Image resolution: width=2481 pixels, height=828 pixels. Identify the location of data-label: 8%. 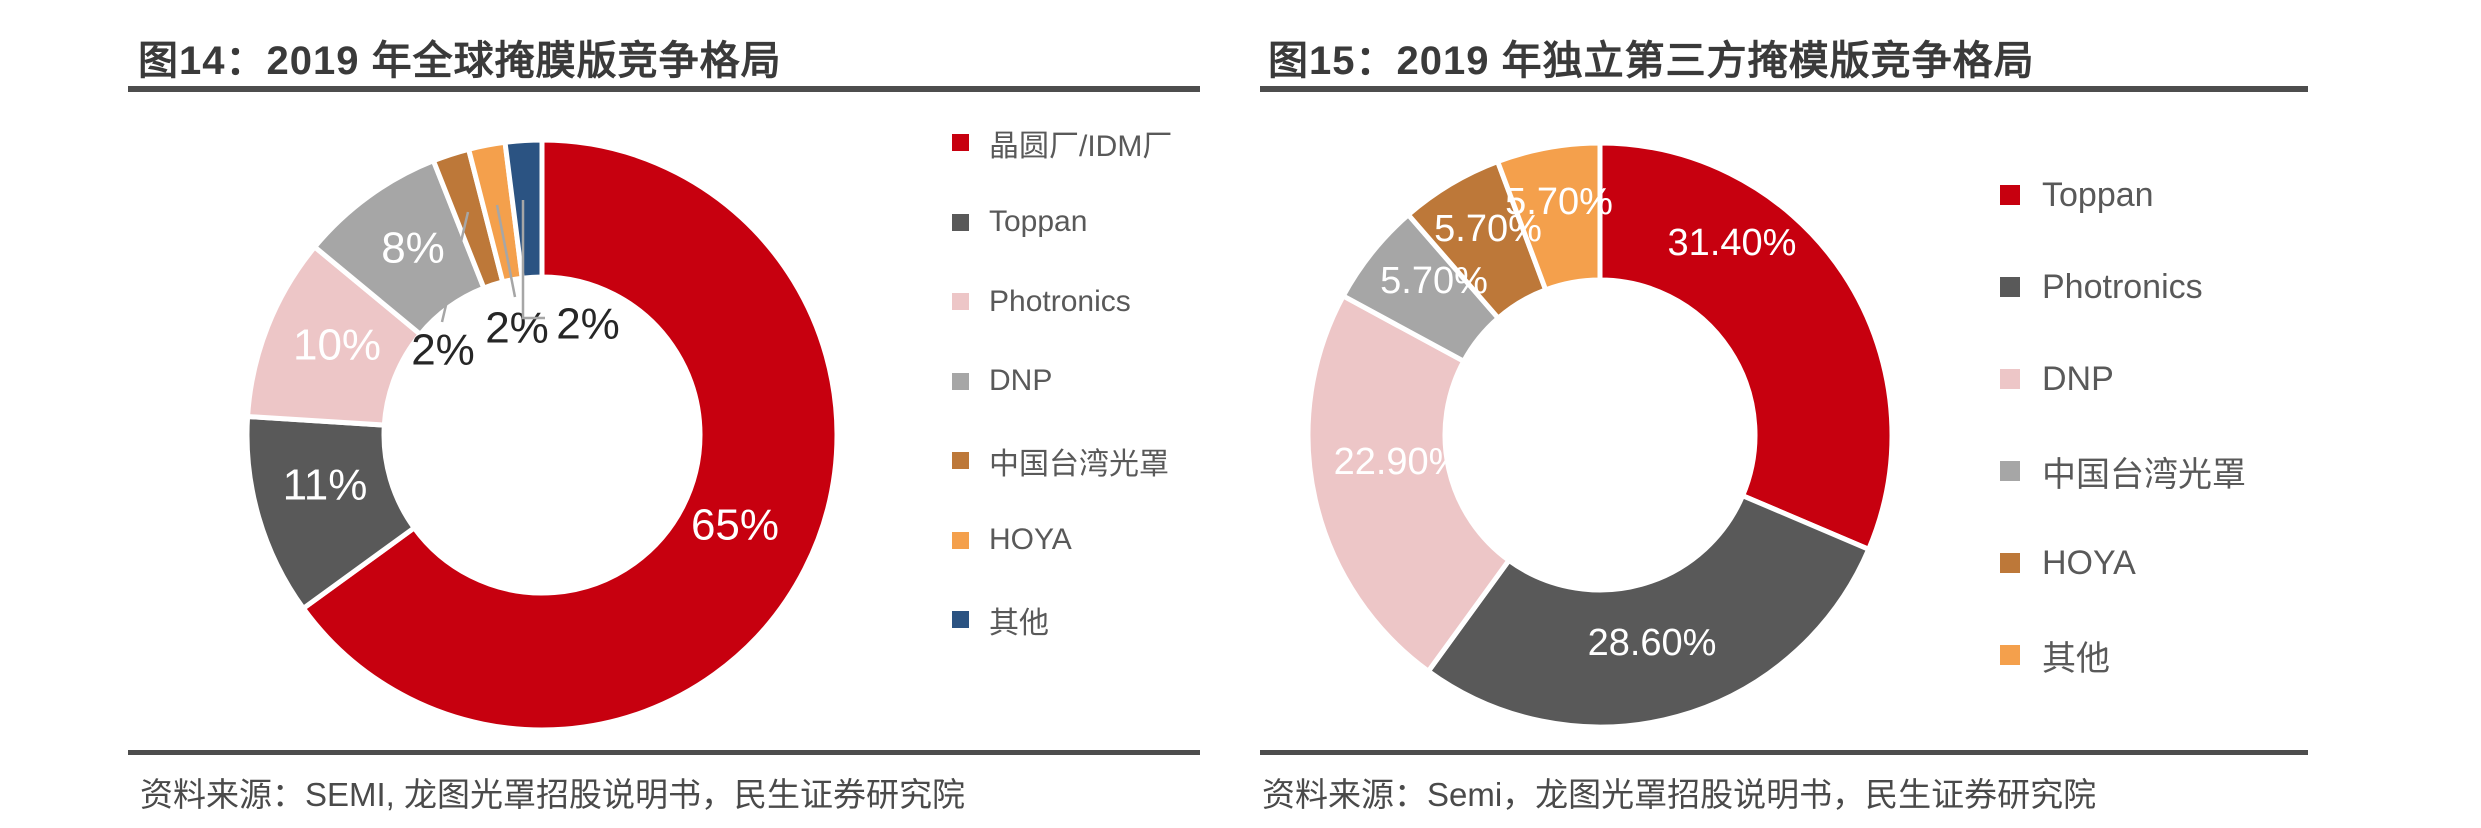
(413, 248).